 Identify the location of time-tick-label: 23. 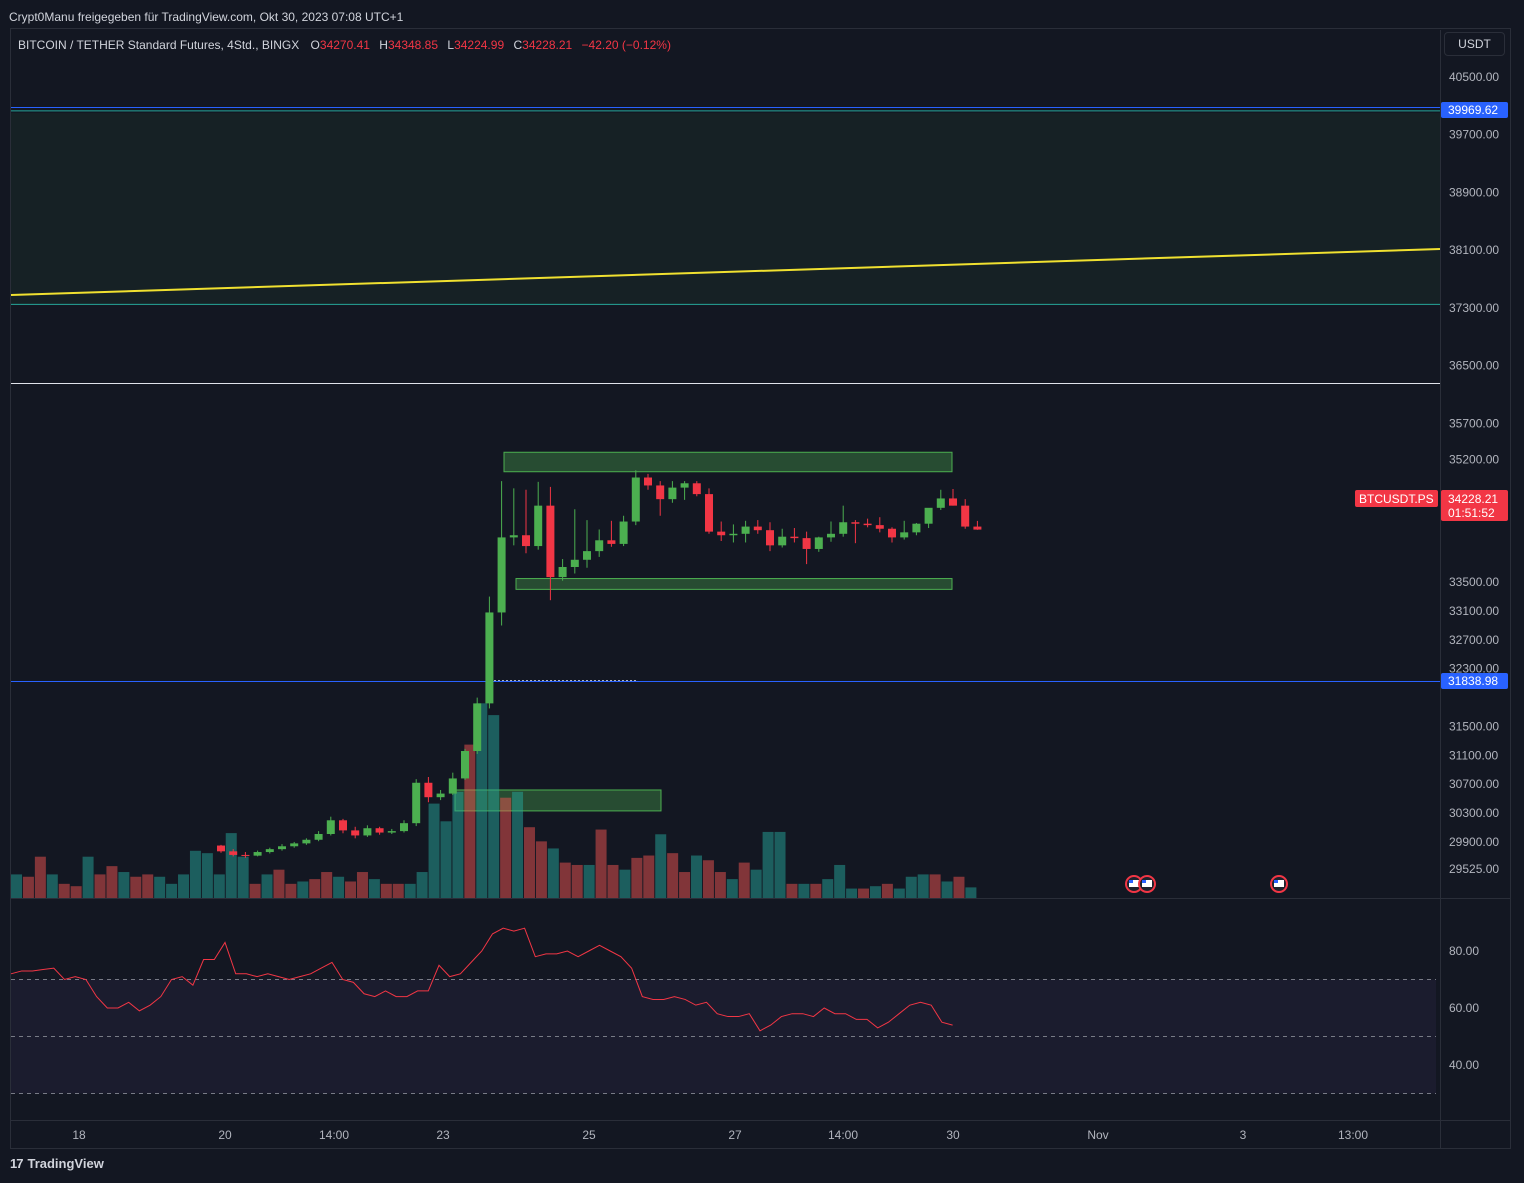
(443, 1135).